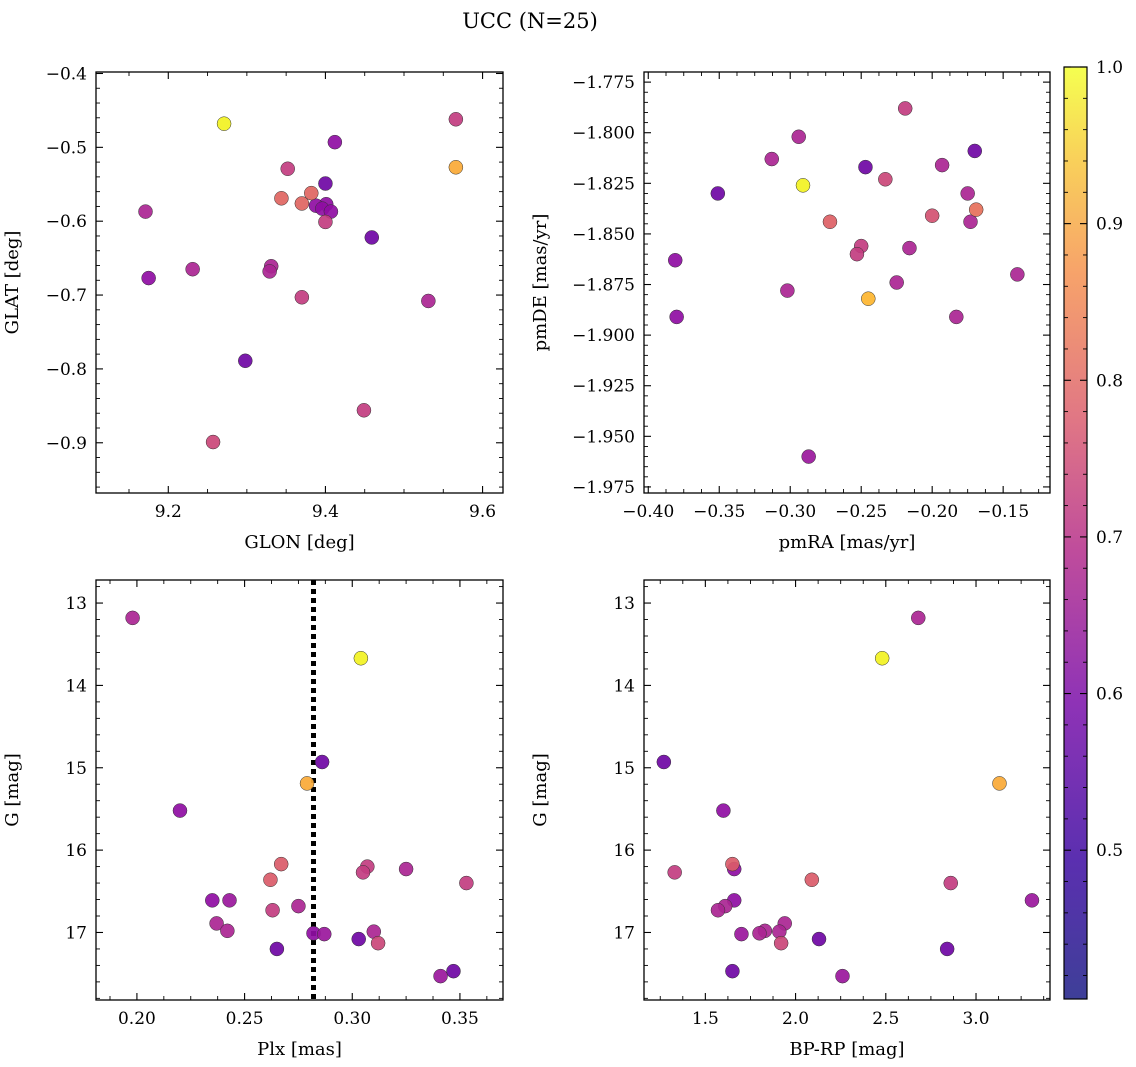  What do you see at coordinates (1093, 529) in the screenshot?
I see `colorbar: 0.5 0.6 0.7 0.8 0.9 1.0` at bounding box center [1093, 529].